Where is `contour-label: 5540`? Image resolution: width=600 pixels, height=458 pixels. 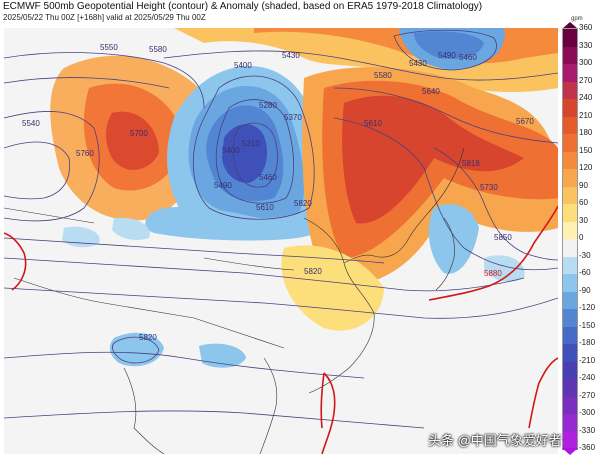
contour-label: 5540 is located at coordinates (31, 123).